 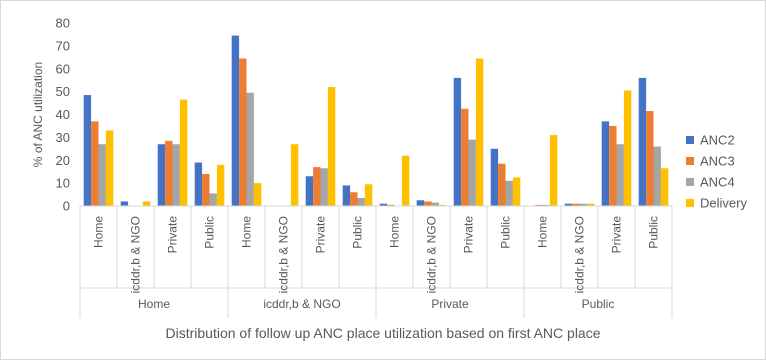 What do you see at coordinates (63, 114) in the screenshot?
I see `y-tick-label: 40` at bounding box center [63, 114].